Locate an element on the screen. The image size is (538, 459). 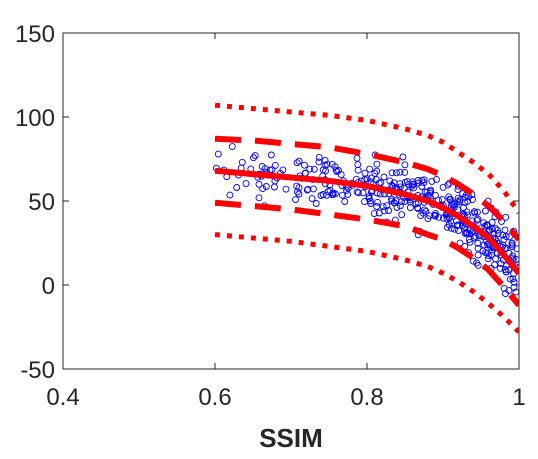
outer-bound-lower-line is located at coordinates (366, 283).